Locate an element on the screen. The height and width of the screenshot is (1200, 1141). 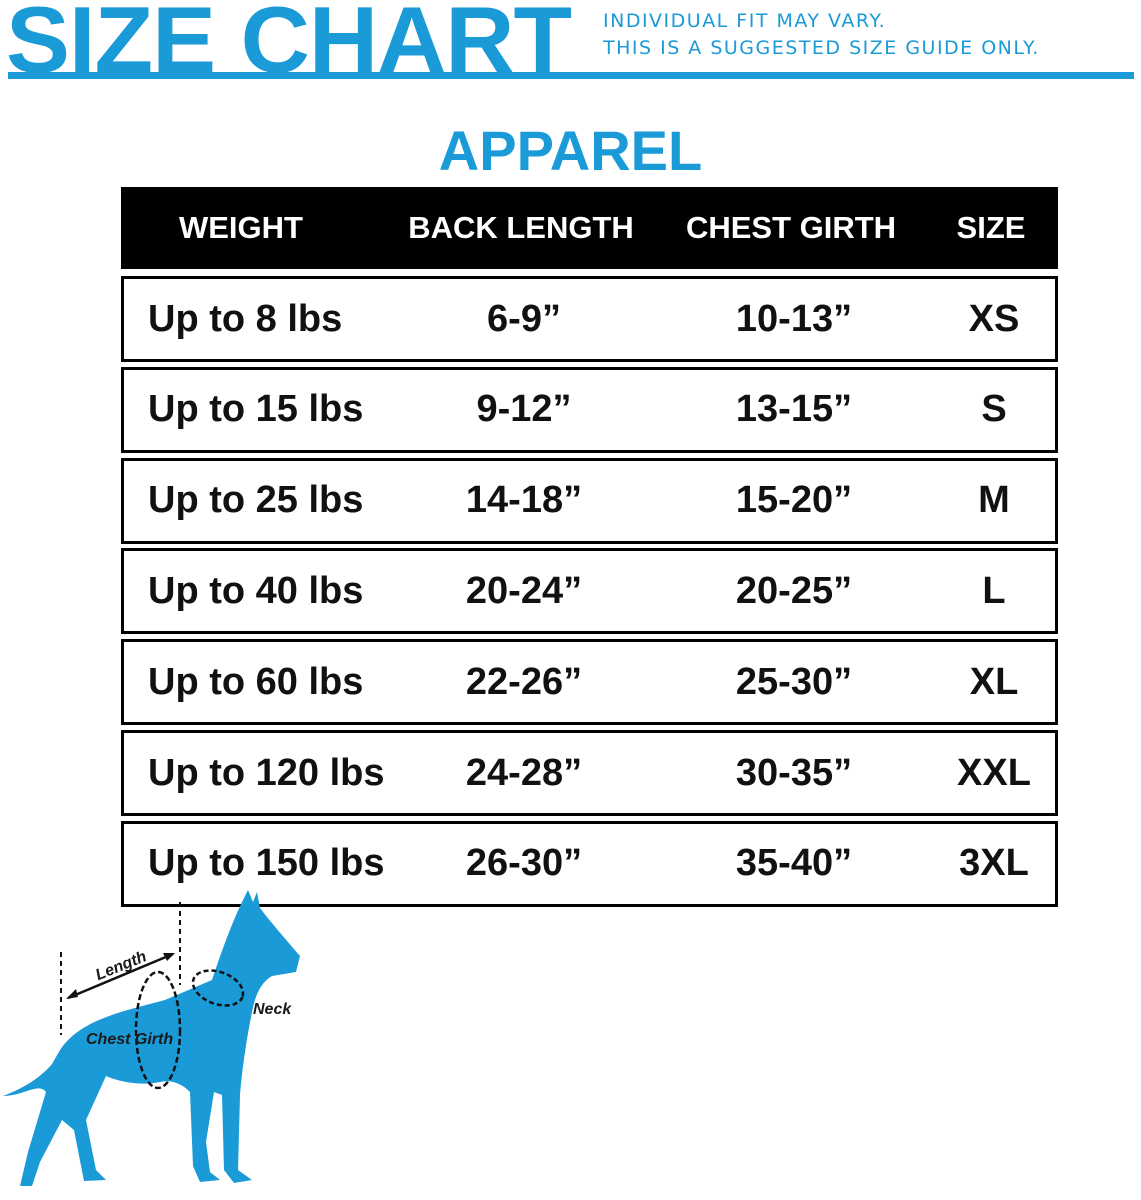
neck-loop-icon is located at coordinates (218, 988).